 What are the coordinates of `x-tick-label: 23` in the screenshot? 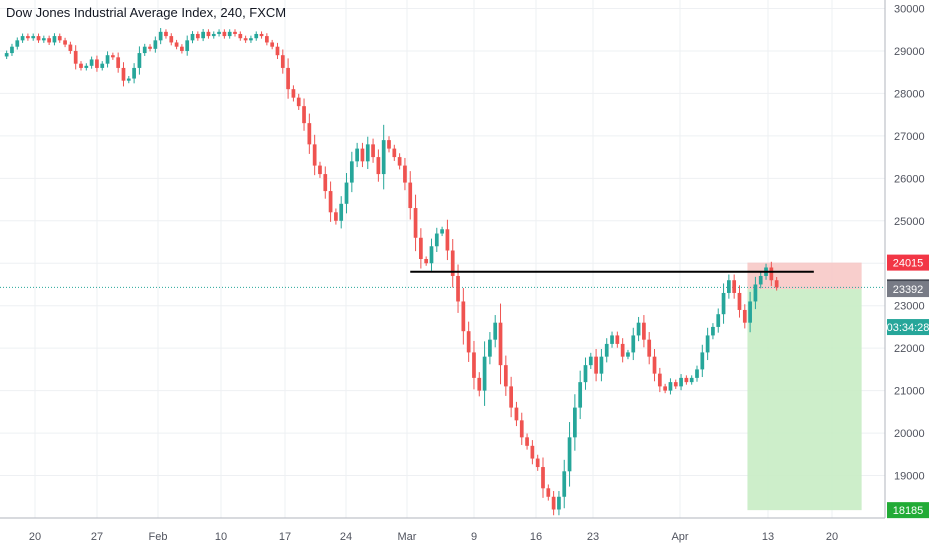 It's located at (593, 537).